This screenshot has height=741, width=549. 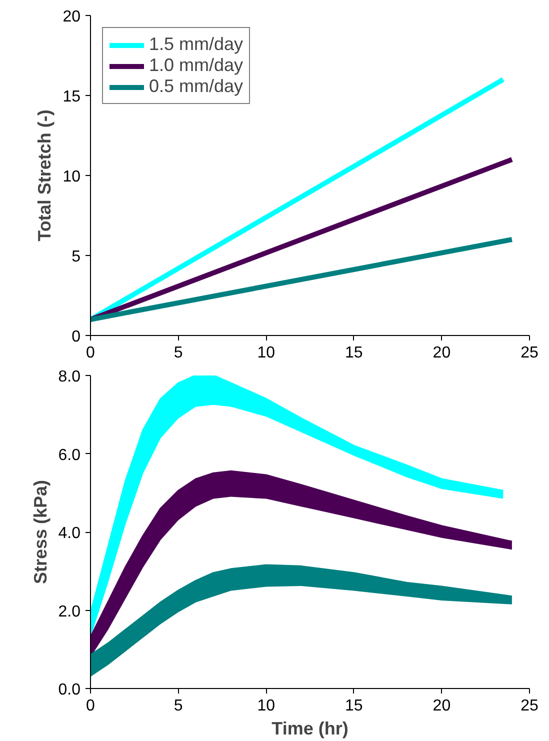 What do you see at coordinates (76, 257) in the screenshot?
I see `y-tick-label: 5` at bounding box center [76, 257].